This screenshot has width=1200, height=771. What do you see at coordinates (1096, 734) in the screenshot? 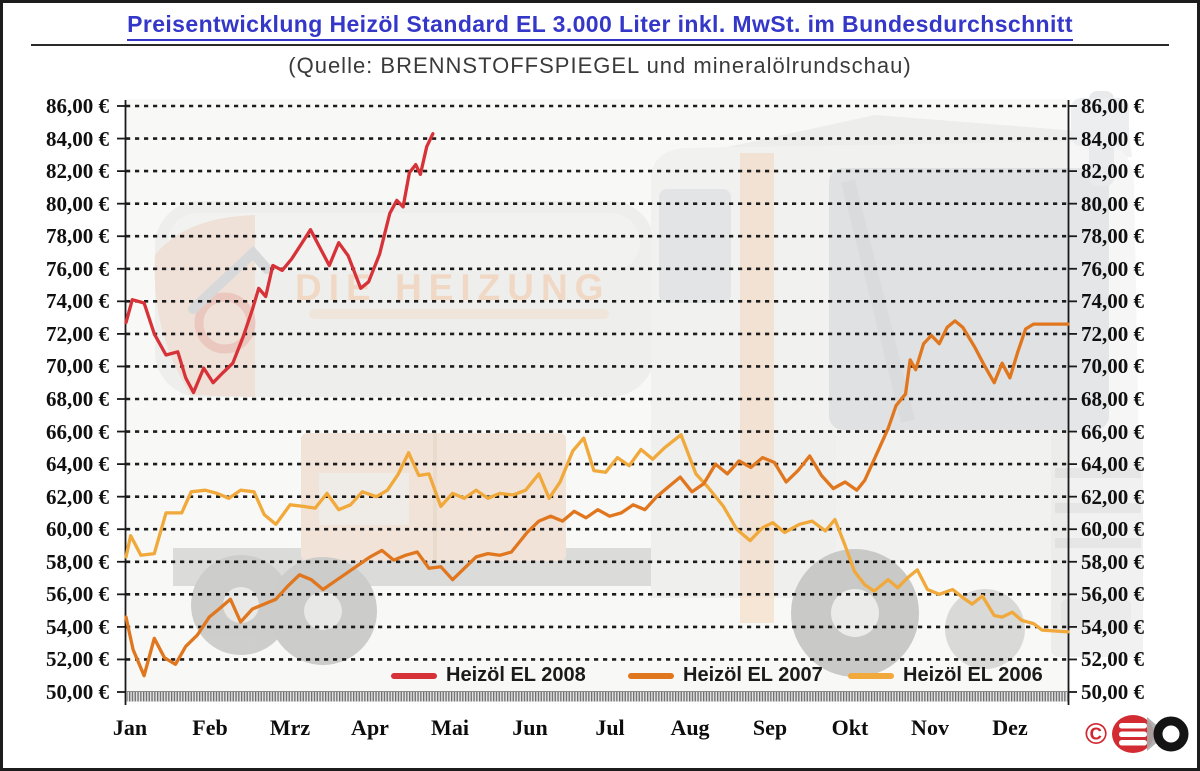
I see `copyright-icon: ©` at bounding box center [1096, 734].